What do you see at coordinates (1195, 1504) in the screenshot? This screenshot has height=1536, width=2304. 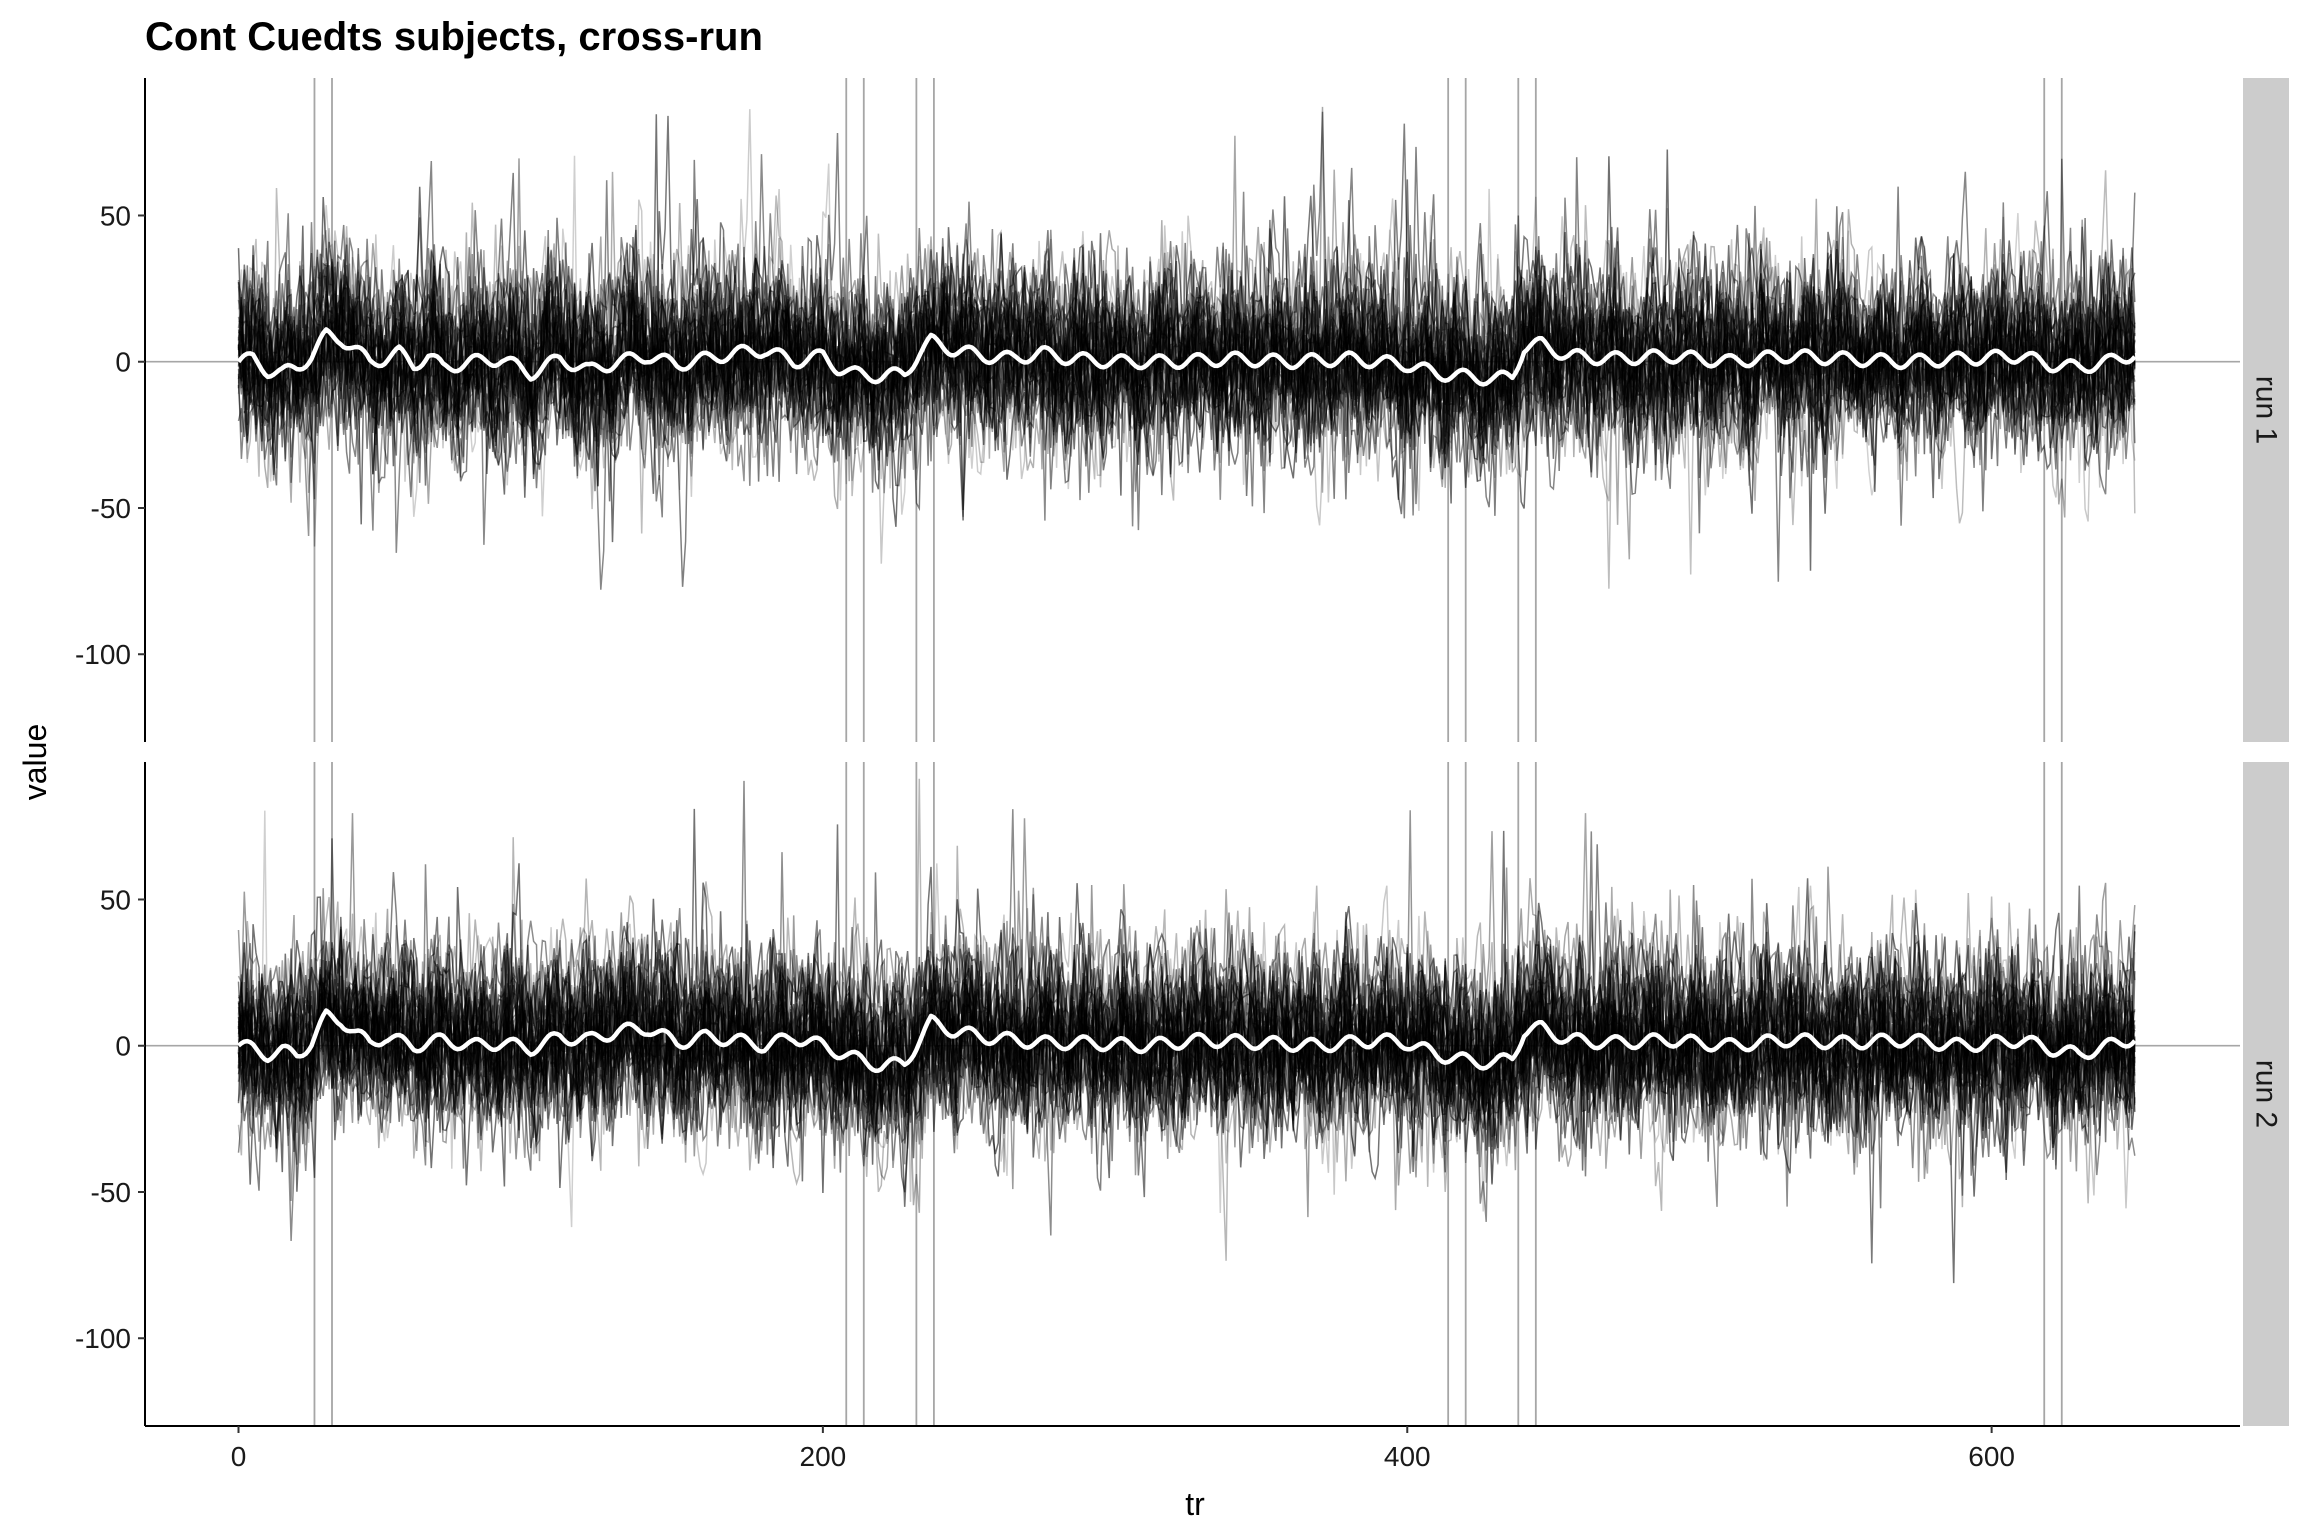 I see `x-axis-title: tr` at bounding box center [1195, 1504].